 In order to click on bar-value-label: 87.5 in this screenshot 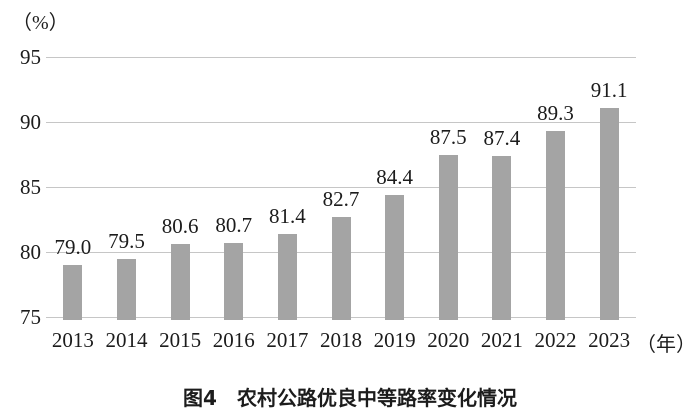, I will do `click(448, 136)`.